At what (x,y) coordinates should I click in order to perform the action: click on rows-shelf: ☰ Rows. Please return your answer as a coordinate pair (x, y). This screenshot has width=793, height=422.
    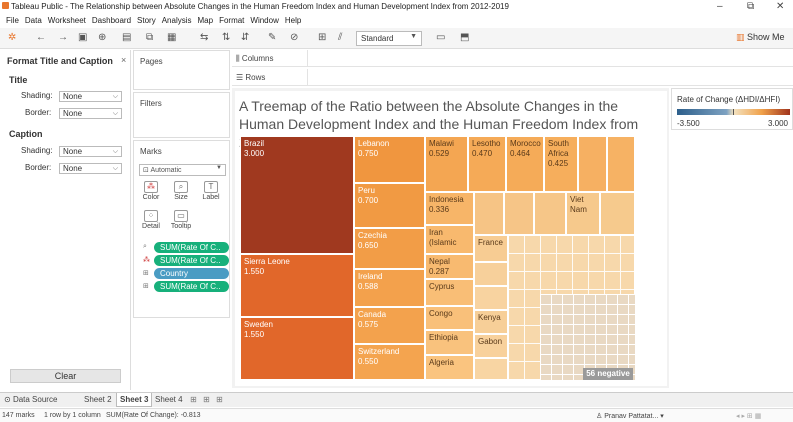
    Looking at the image, I should click on (512, 77).